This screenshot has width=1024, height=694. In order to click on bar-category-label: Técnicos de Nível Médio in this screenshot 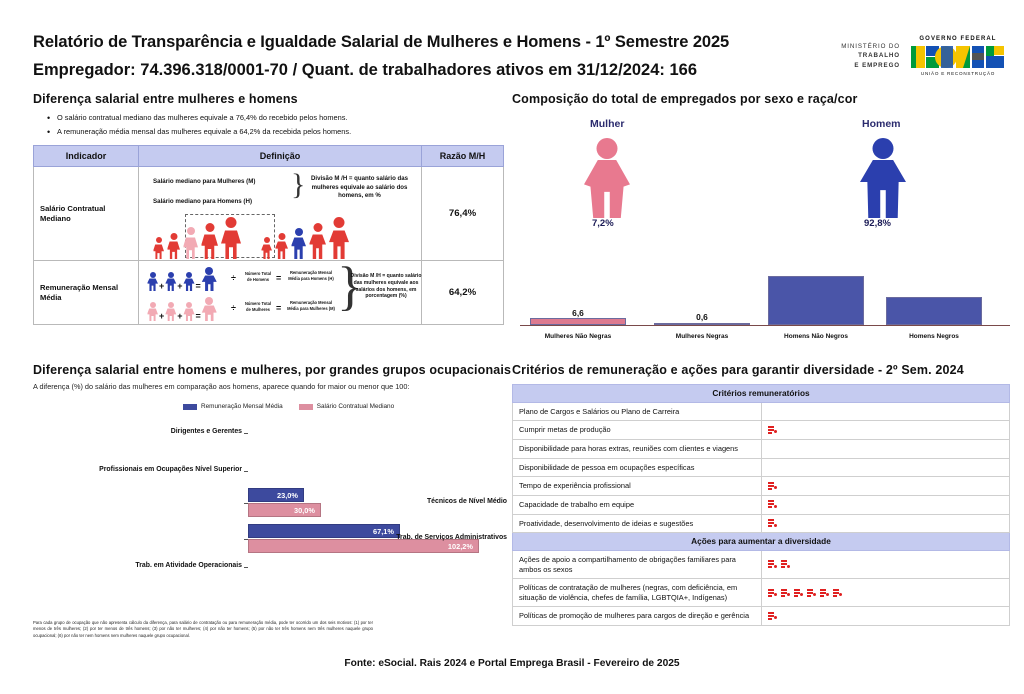, I will do `click(466, 501)`.